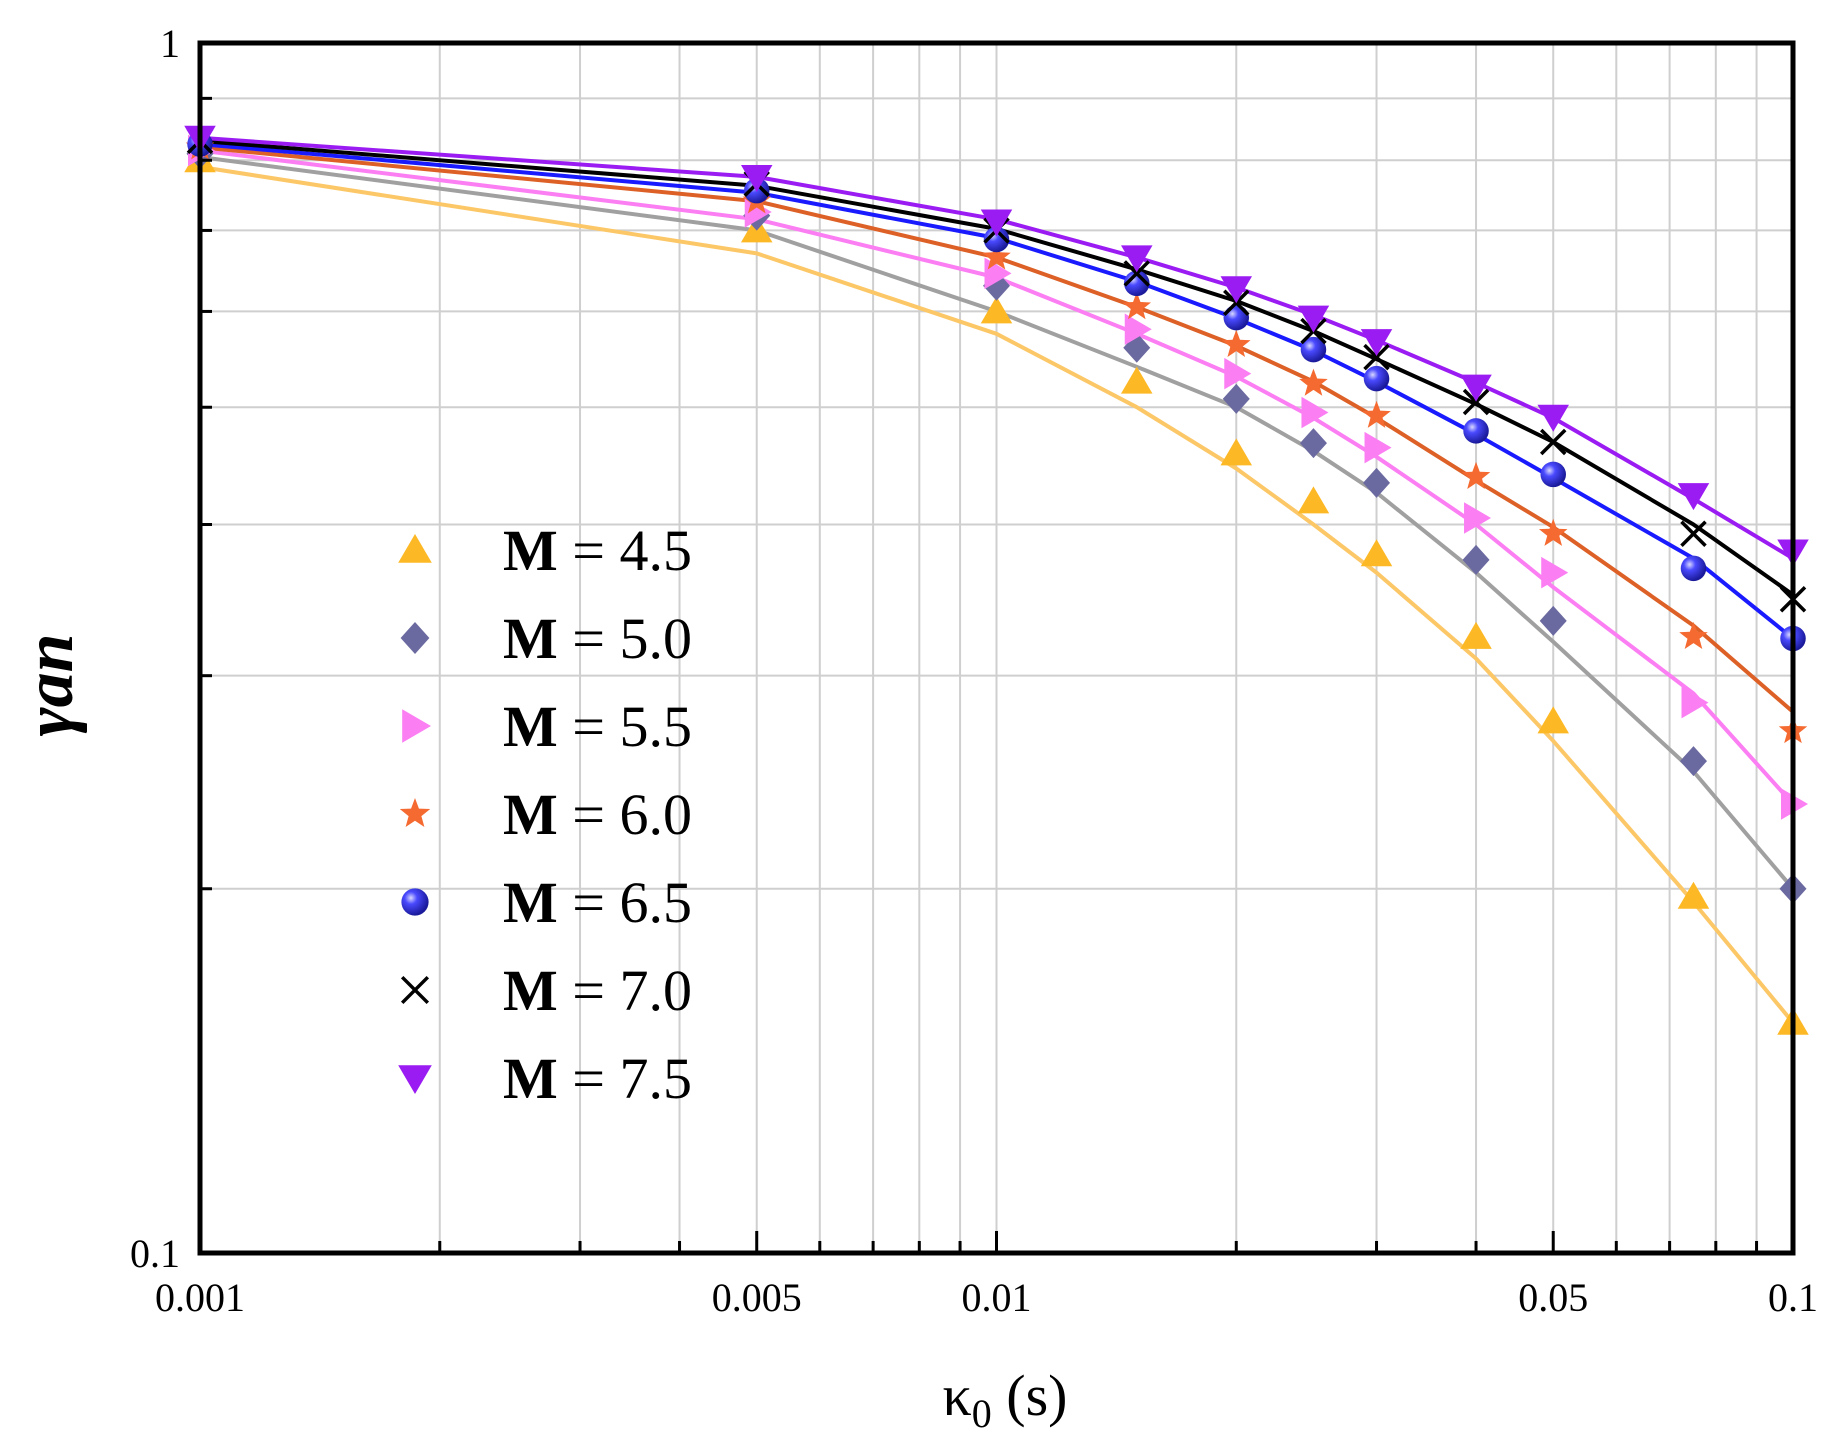 This screenshot has width=1843, height=1443. I want to click on legend-marker-m60, so click(415, 812).